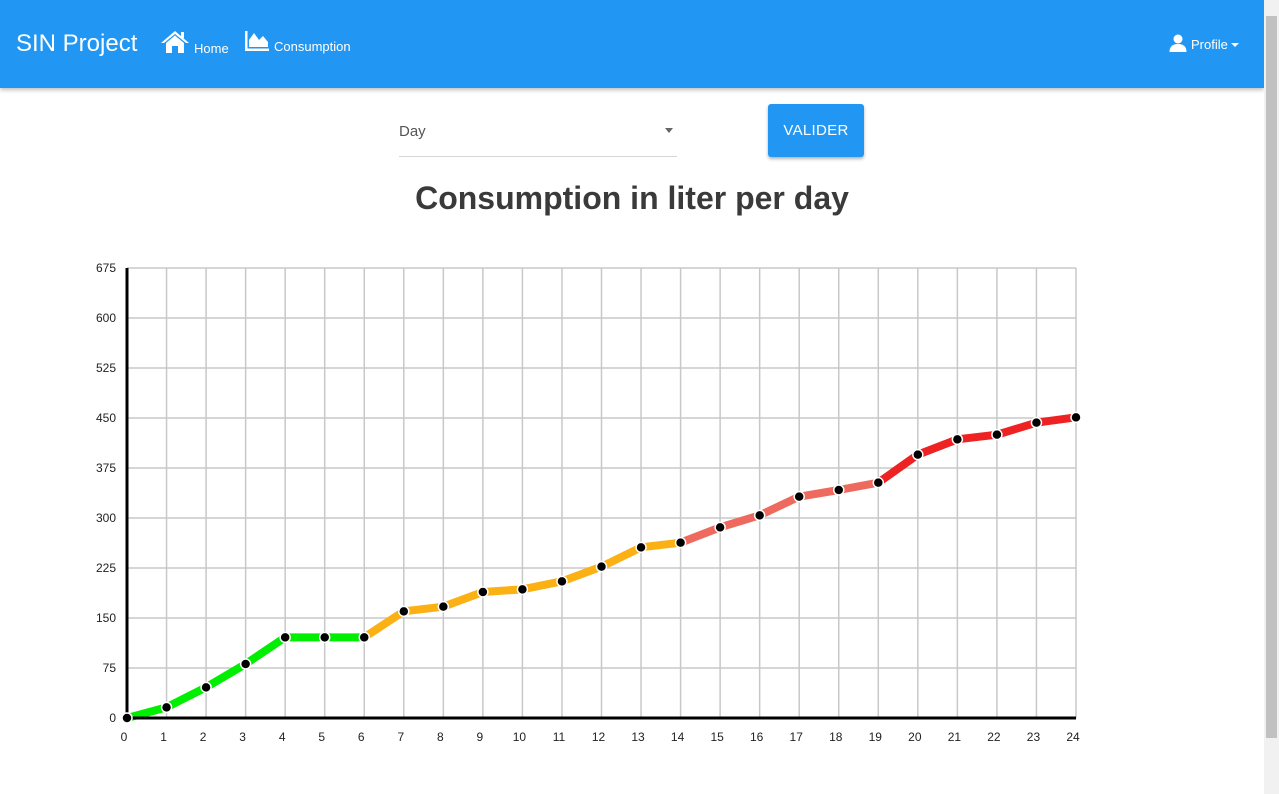 This screenshot has width=1279, height=794. What do you see at coordinates (77, 43) in the screenshot?
I see `brand-title: SIN Project` at bounding box center [77, 43].